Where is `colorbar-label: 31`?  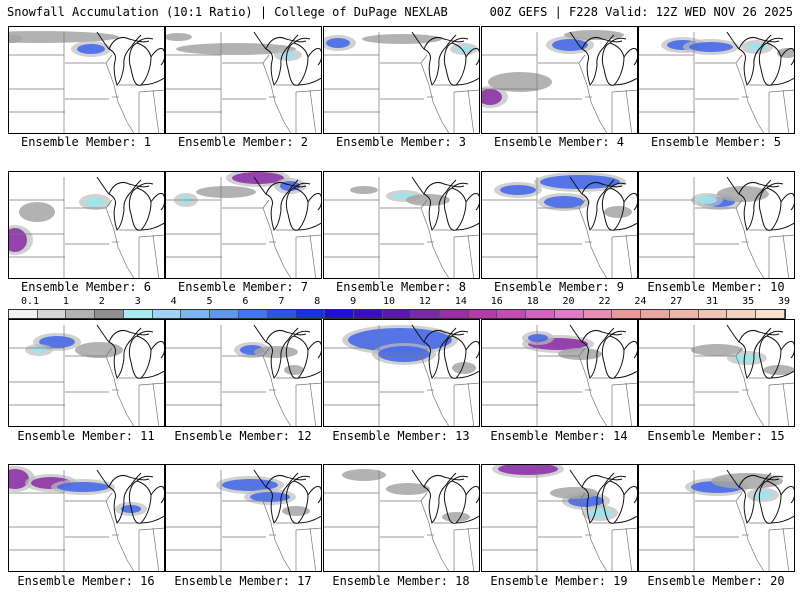
colorbar-label: 31 is located at coordinates (712, 301).